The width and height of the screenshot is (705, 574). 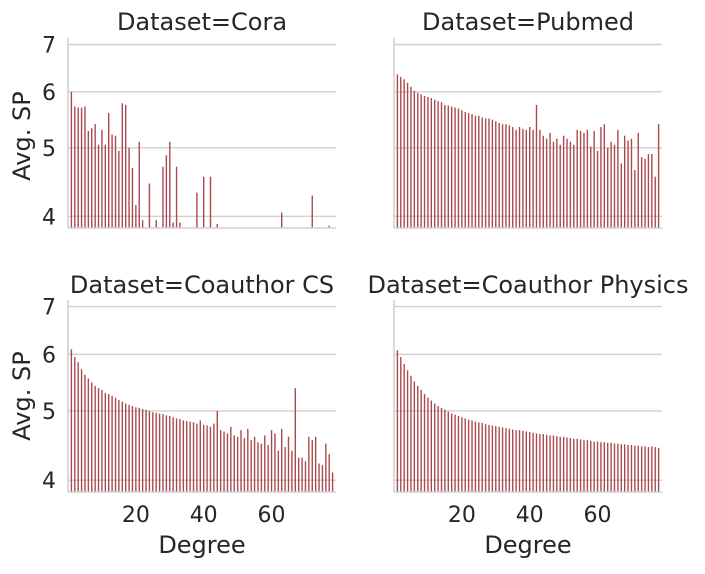 What do you see at coordinates (22, 395) in the screenshot?
I see `y-axis-title-bottom: Avg. SP` at bounding box center [22, 395].